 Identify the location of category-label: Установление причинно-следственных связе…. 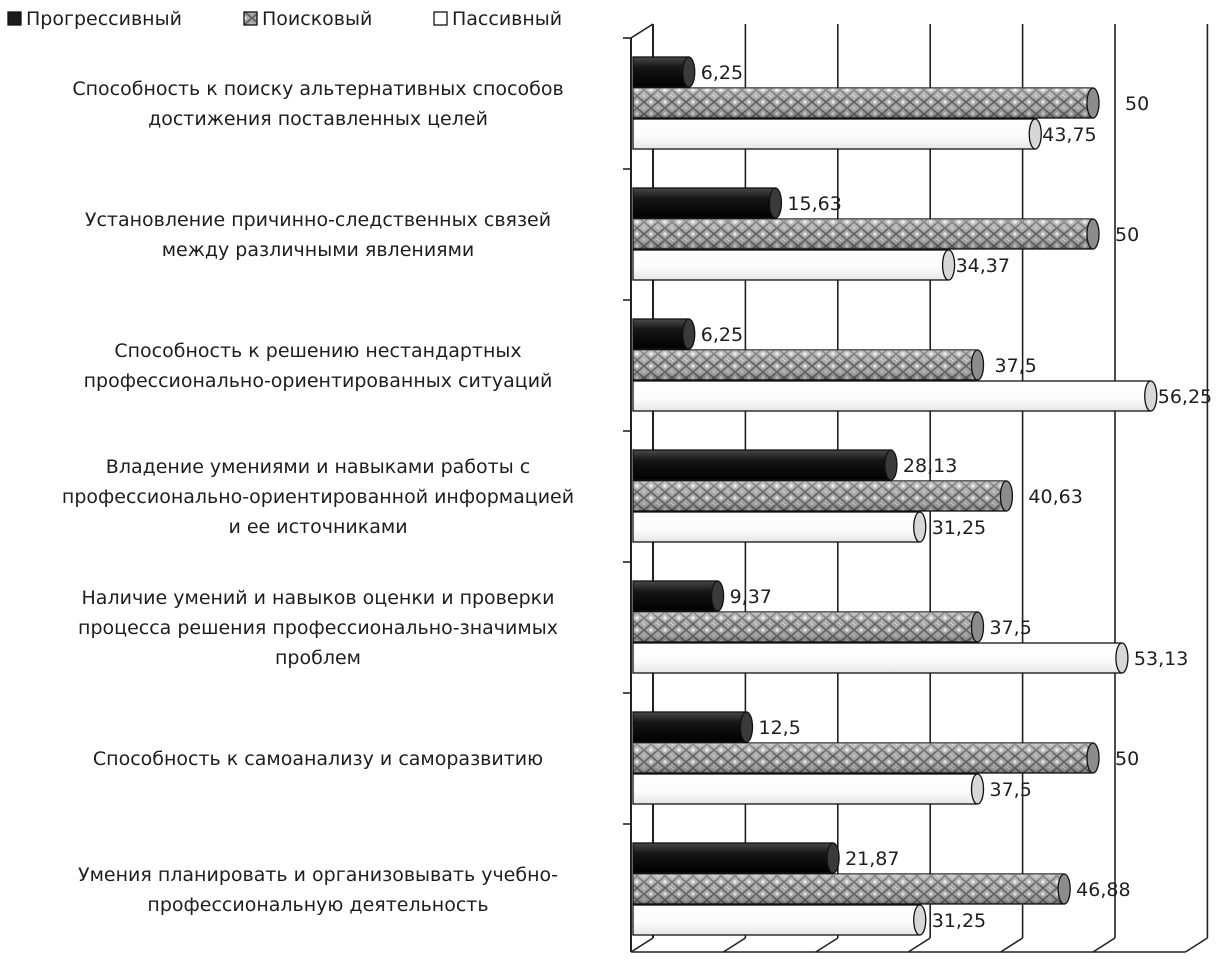
(318, 235).